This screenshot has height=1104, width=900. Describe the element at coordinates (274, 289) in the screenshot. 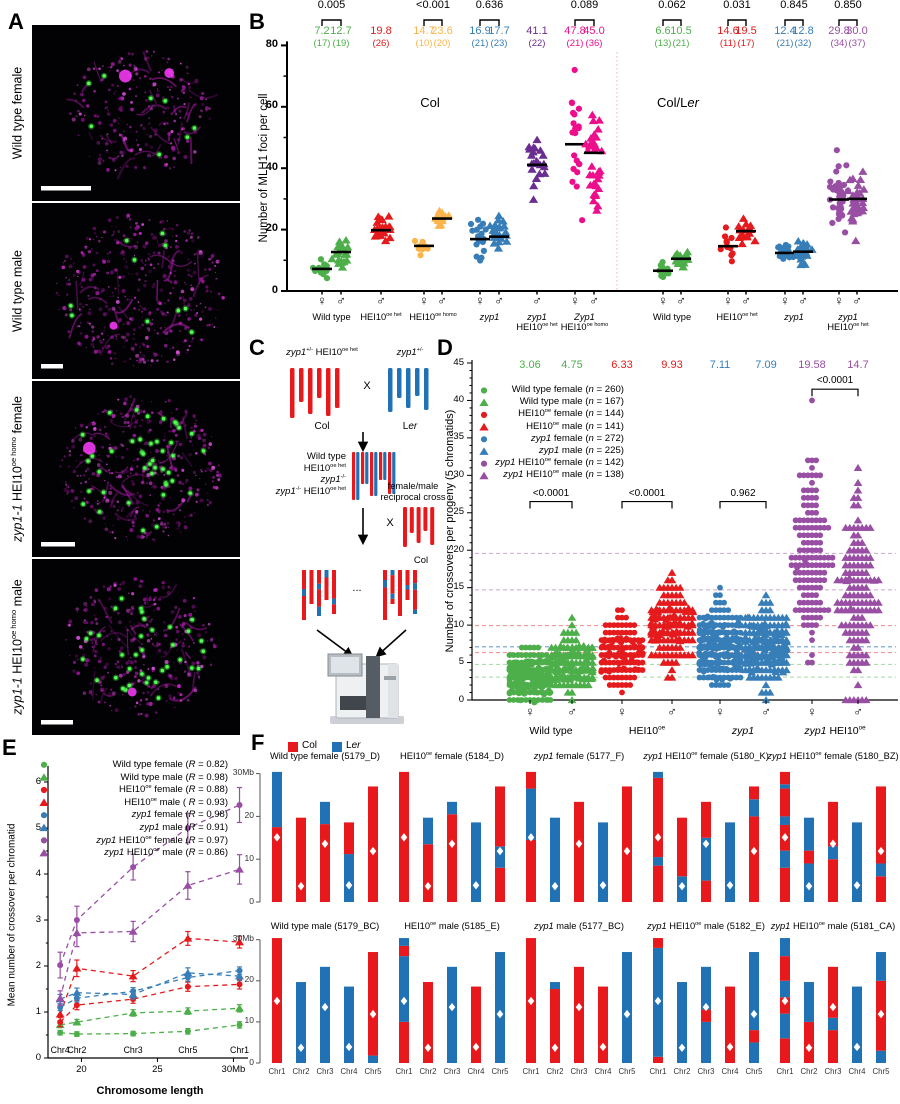

I see `b-ytick-label: 0` at that location.